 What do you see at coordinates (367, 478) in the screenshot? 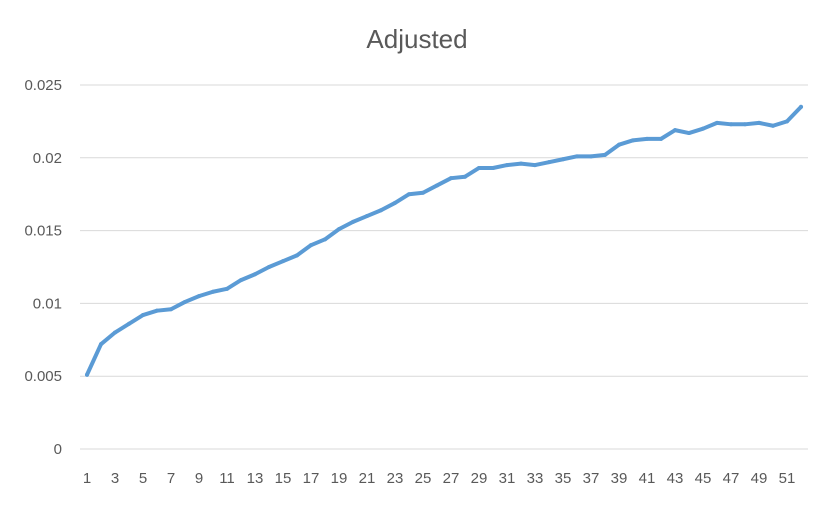
I see `x-tick-label: 21` at bounding box center [367, 478].